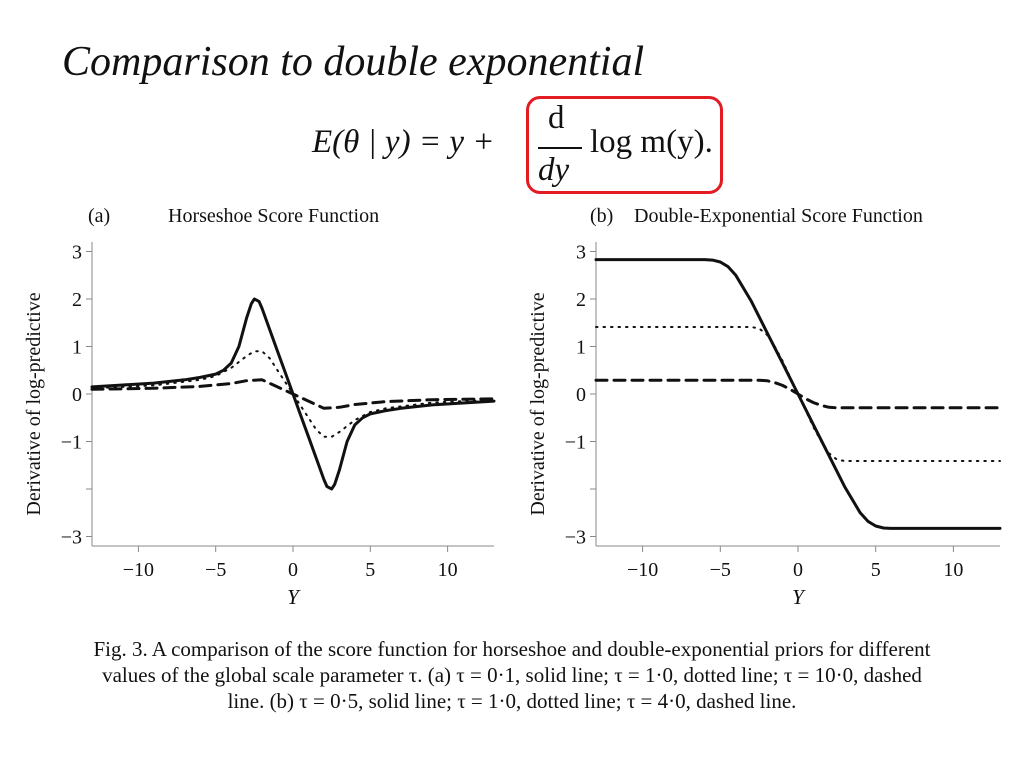 Image resolution: width=1024 pixels, height=768 pixels. I want to click on panel-a-x-tick-label: 5, so click(370, 570).